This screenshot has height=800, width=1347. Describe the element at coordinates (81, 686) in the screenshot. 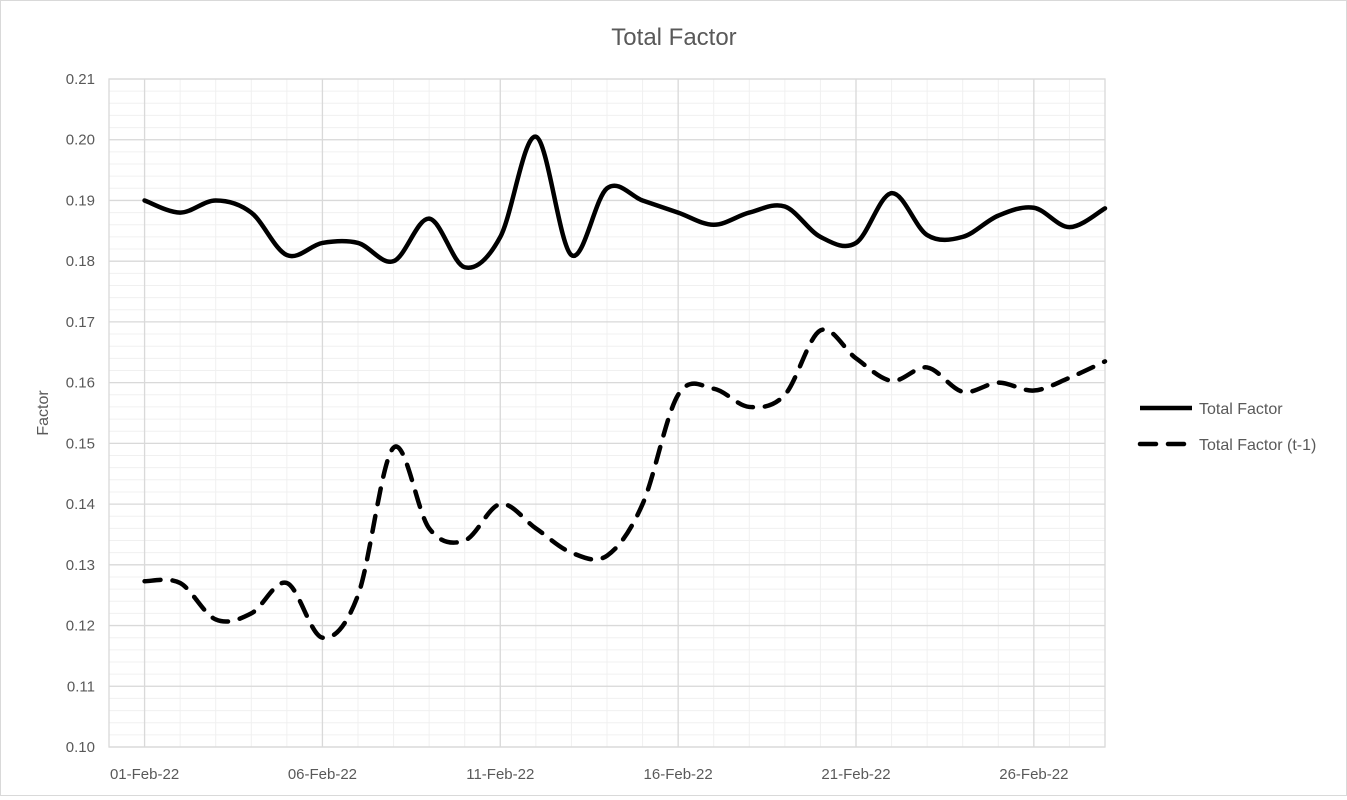

I see `y-tick-label: 0.11` at that location.